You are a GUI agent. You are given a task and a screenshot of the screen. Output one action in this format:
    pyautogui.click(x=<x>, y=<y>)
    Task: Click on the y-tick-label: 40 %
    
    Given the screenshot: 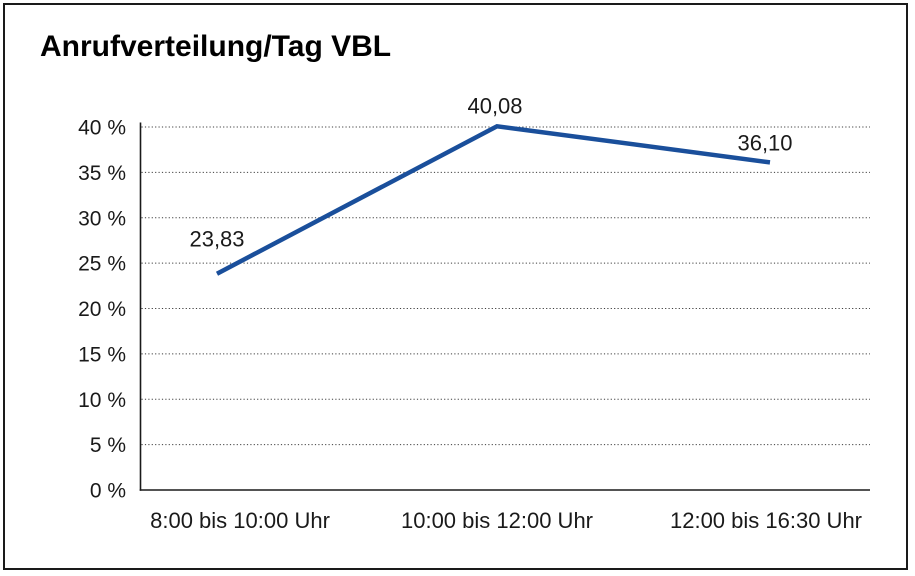 What is the action you would take?
    pyautogui.click(x=102, y=128)
    